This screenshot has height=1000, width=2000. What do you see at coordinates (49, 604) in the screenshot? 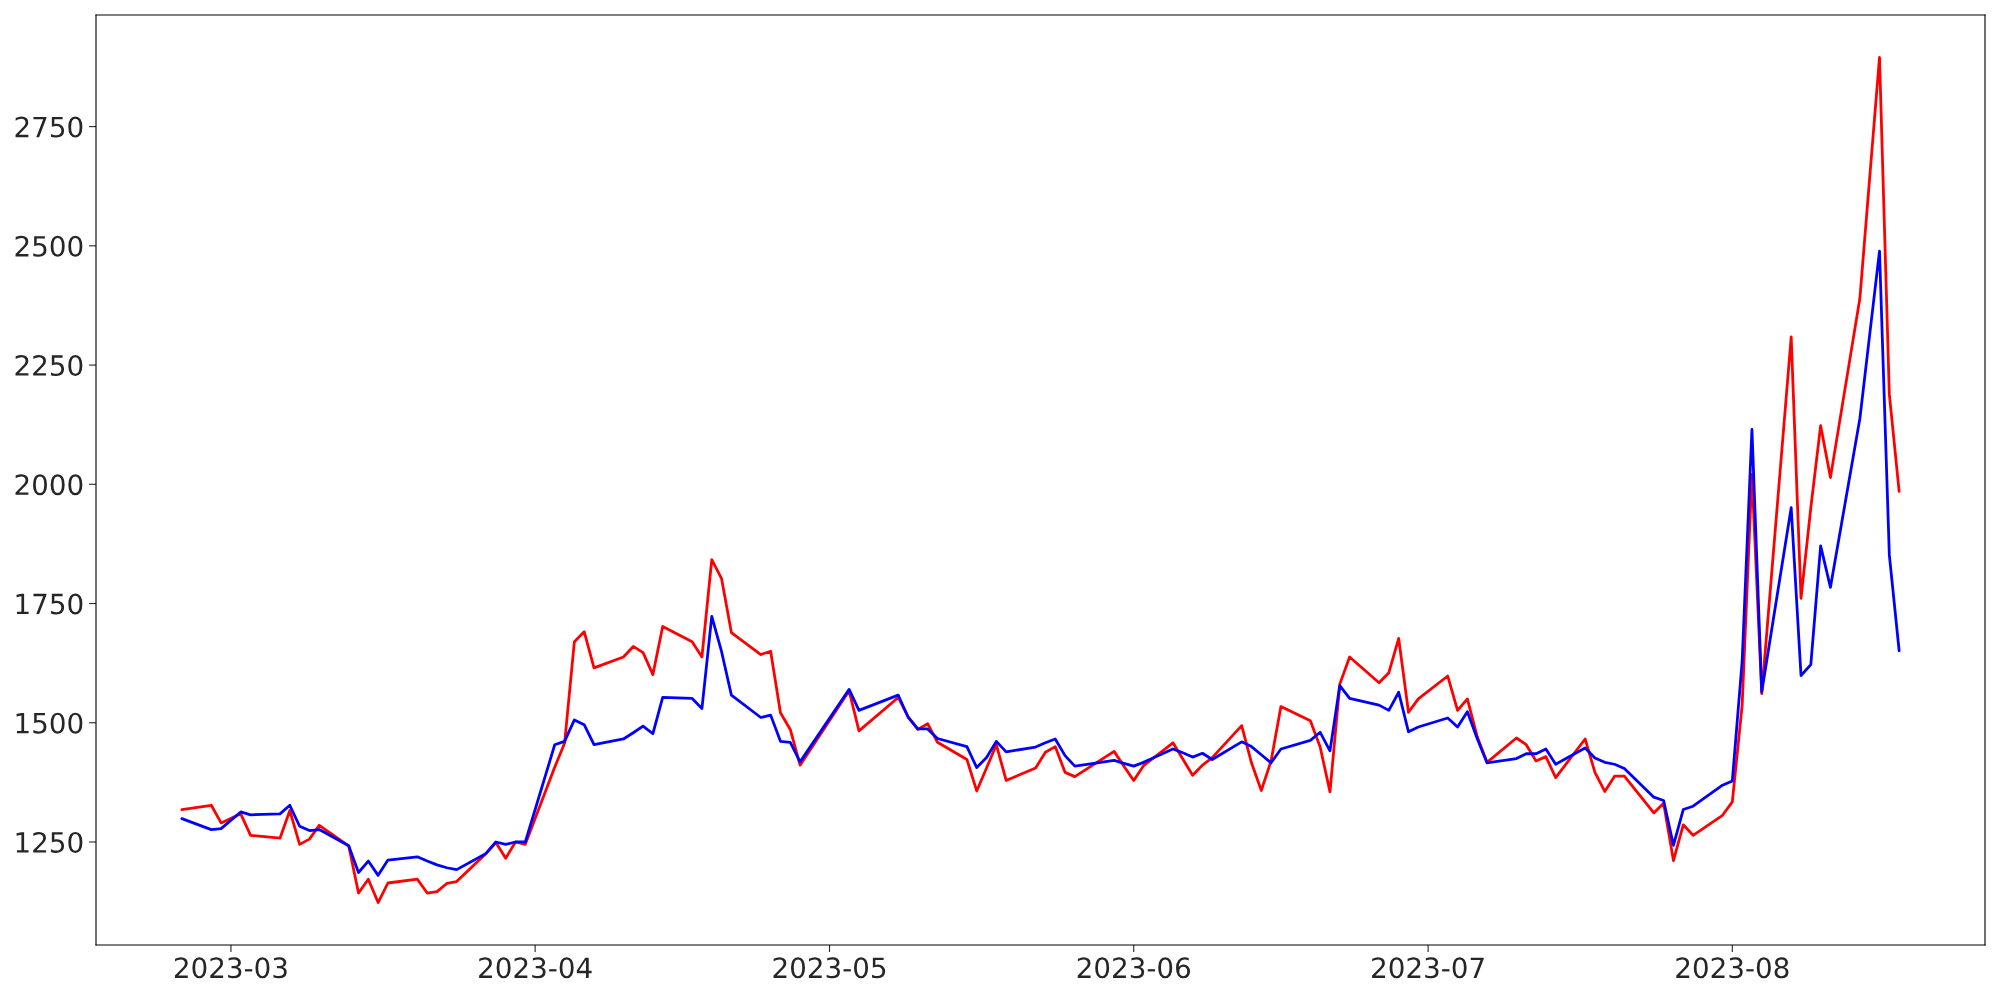
I see `y-tick-label: 1750` at bounding box center [49, 604].